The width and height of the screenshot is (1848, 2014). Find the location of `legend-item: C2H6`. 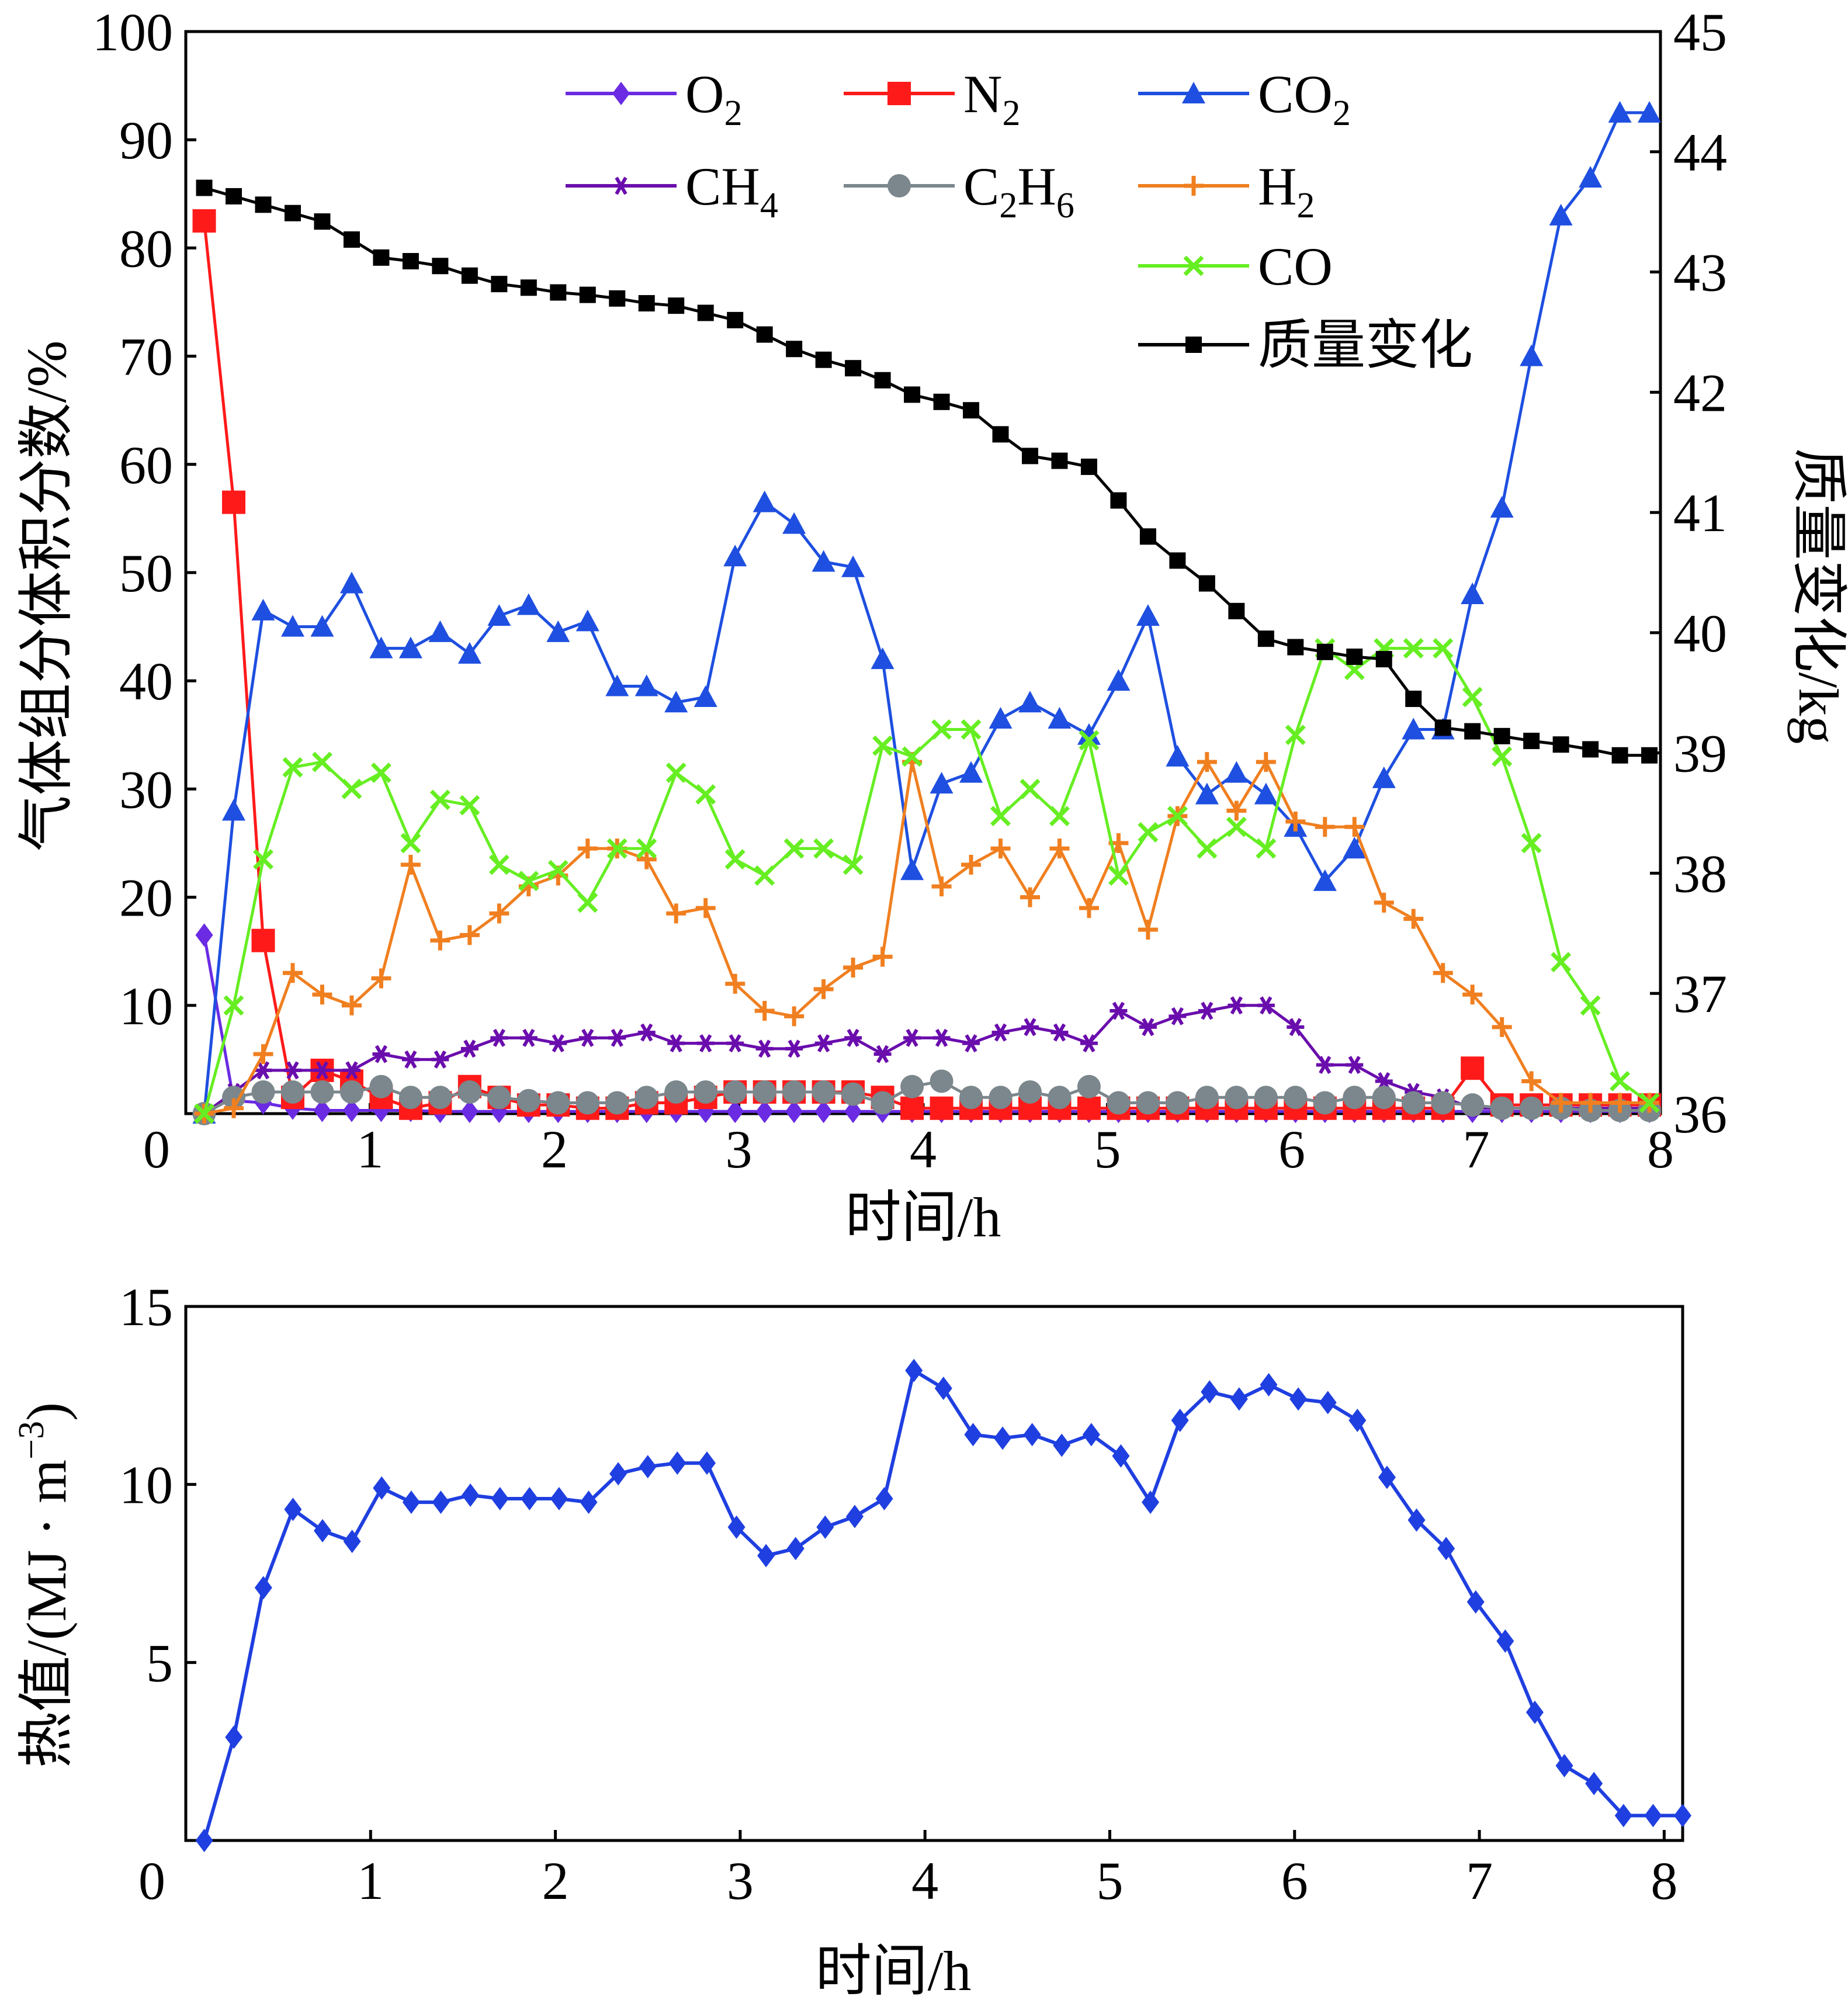

legend-item: C2H6 is located at coordinates (959, 191).